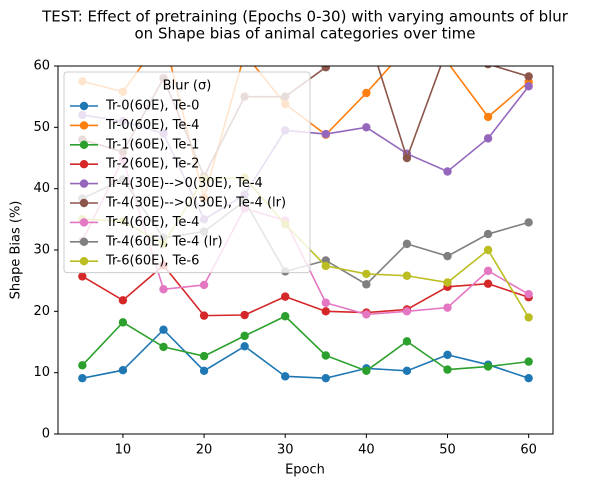 The image size is (608, 488). What do you see at coordinates (204, 450) in the screenshot?
I see `x-tick-label: 20` at bounding box center [204, 450].